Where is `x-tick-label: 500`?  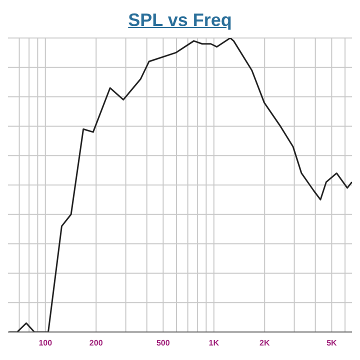
x-tick-label: 500 is located at coordinates (163, 343).